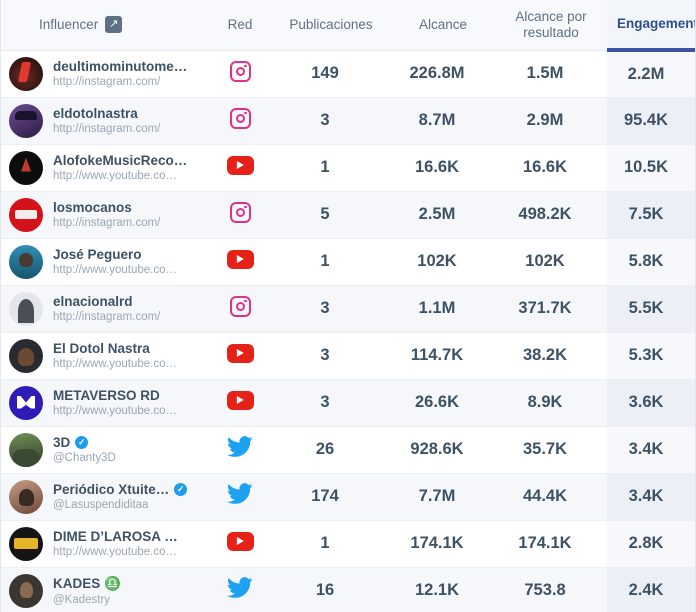  I want to click on cell-alcance-por-resultado: 498.2K, so click(551, 215).